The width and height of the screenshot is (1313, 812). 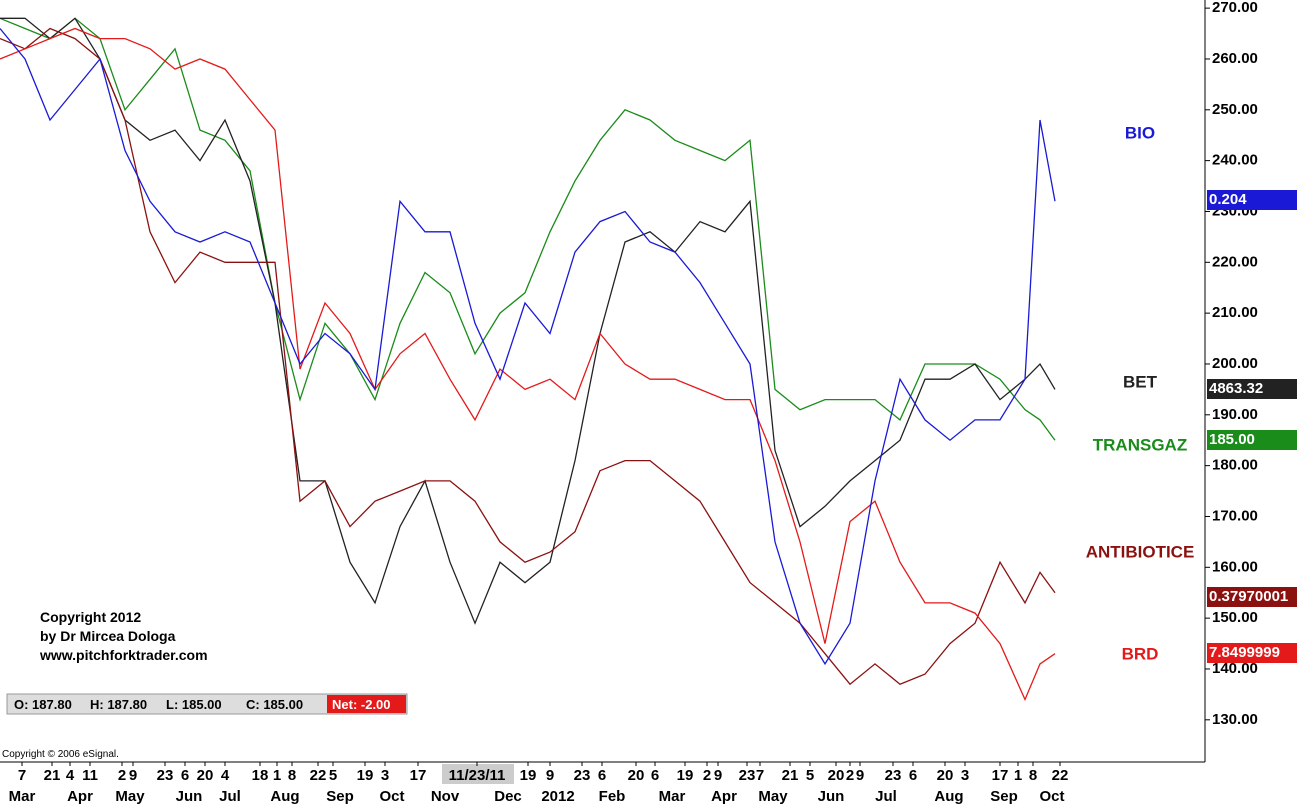 I want to click on y-tick-label: 240.00, so click(x=1235, y=160).